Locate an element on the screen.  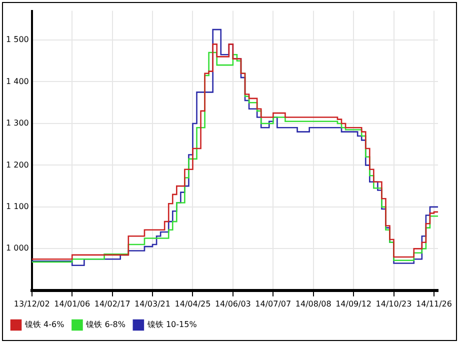
legend-label: 镍铁 4-6% is located at coordinates (44, 325).